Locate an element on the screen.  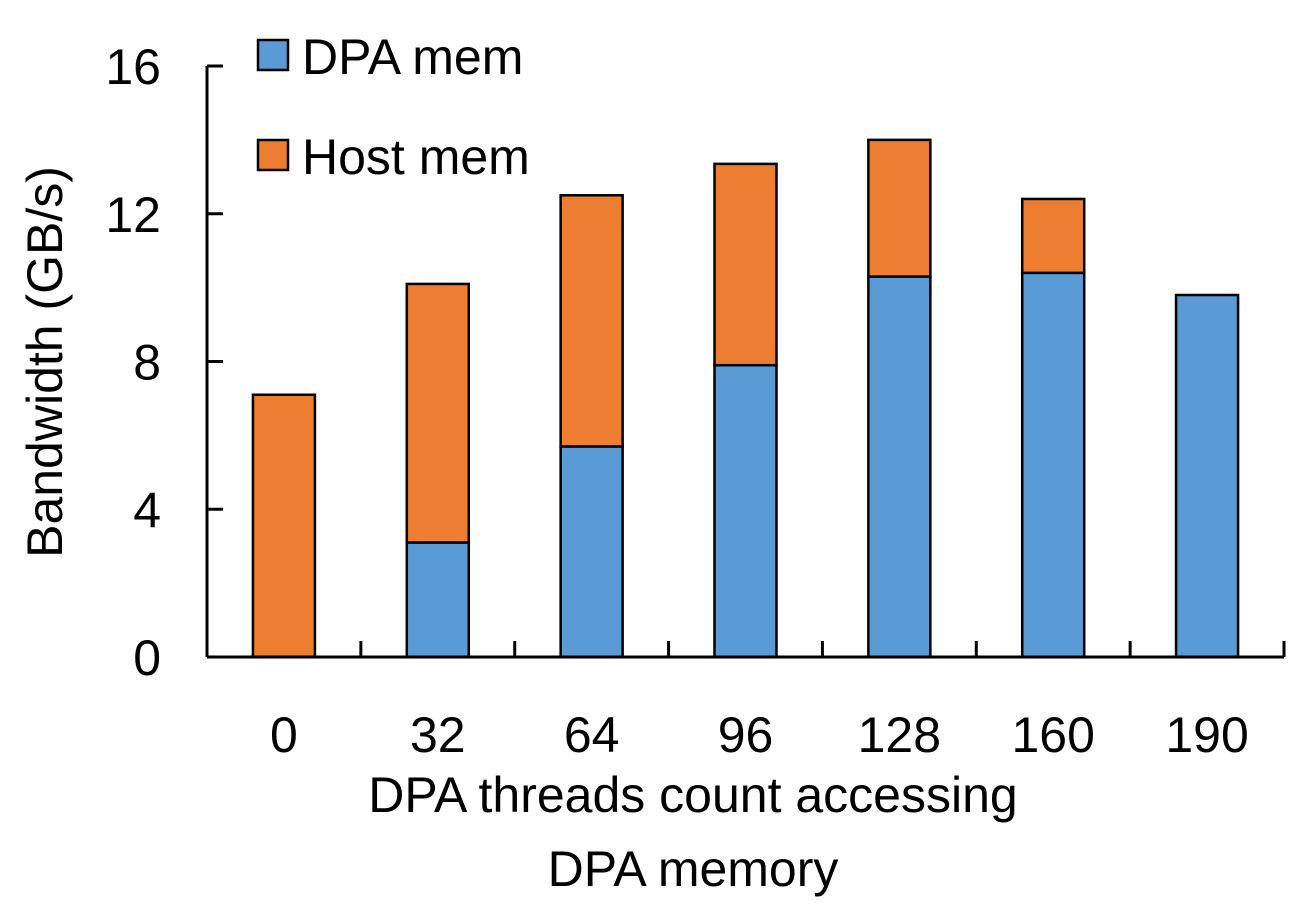
x-tick-label: 190 is located at coordinates (1206, 735).